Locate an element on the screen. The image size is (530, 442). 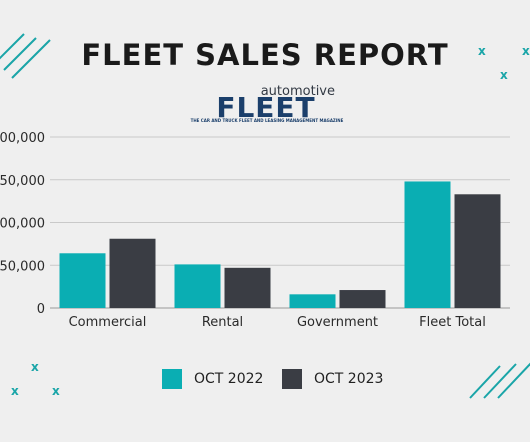
legend-label-2022: OCT 2022 is located at coordinates (229, 379).